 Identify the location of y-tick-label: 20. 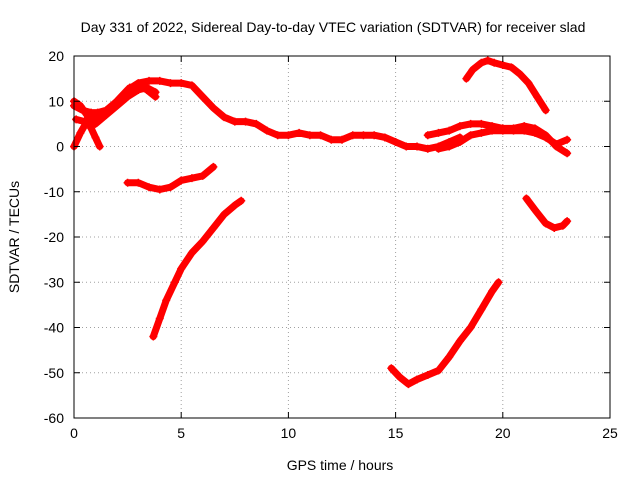
(56, 56).